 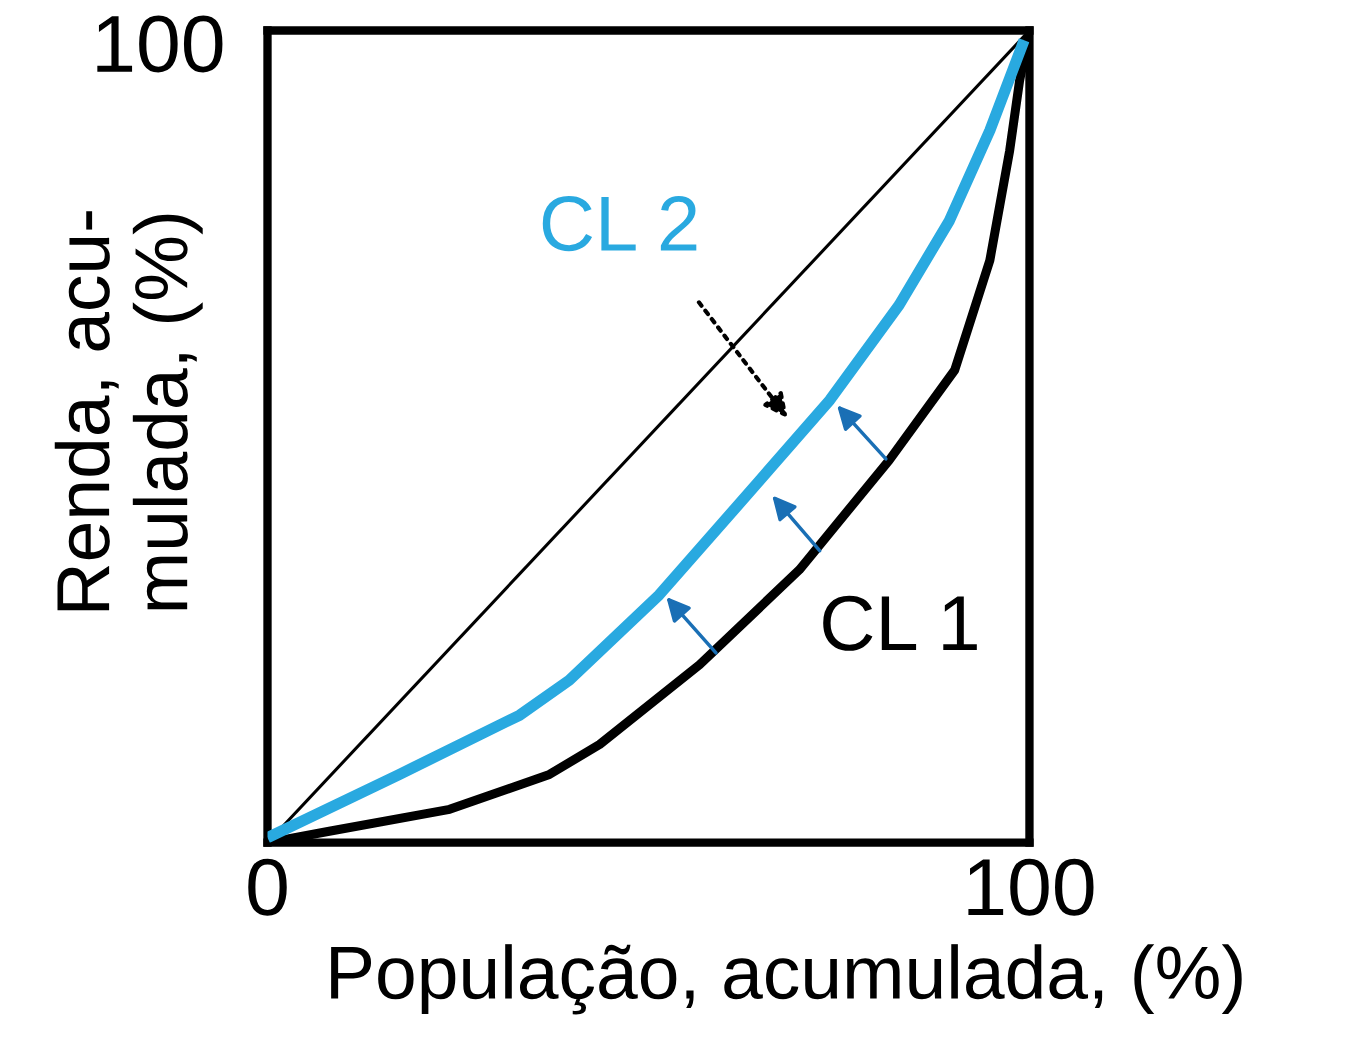 What do you see at coordinates (128, 411) in the screenshot?
I see `y-axis-title: Renda, acu- mulada, (%)` at bounding box center [128, 411].